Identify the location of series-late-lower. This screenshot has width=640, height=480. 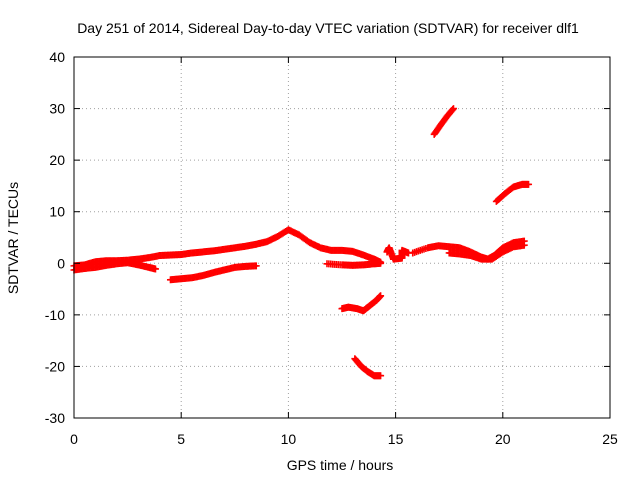
(486, 252).